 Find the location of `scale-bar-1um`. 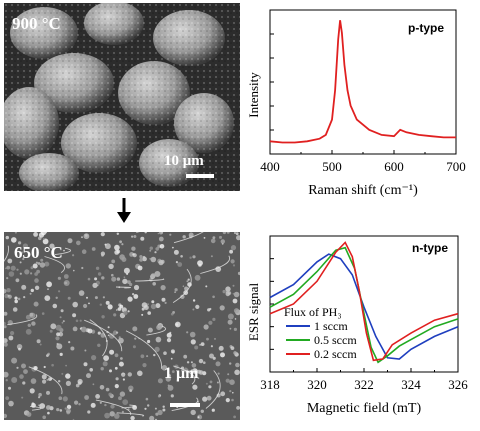

scale-bar-1um is located at coordinates (185, 405).